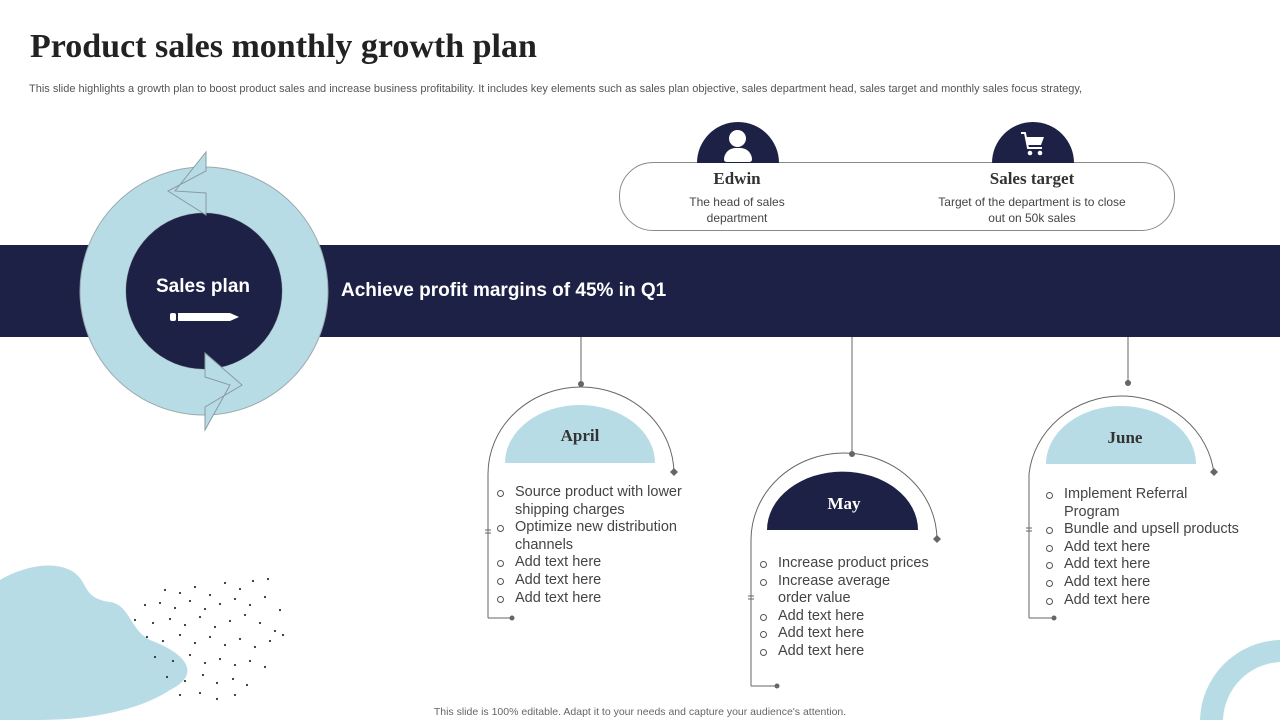 The image size is (1280, 720). What do you see at coordinates (204, 317) in the screenshot?
I see `pen-icon` at bounding box center [204, 317].